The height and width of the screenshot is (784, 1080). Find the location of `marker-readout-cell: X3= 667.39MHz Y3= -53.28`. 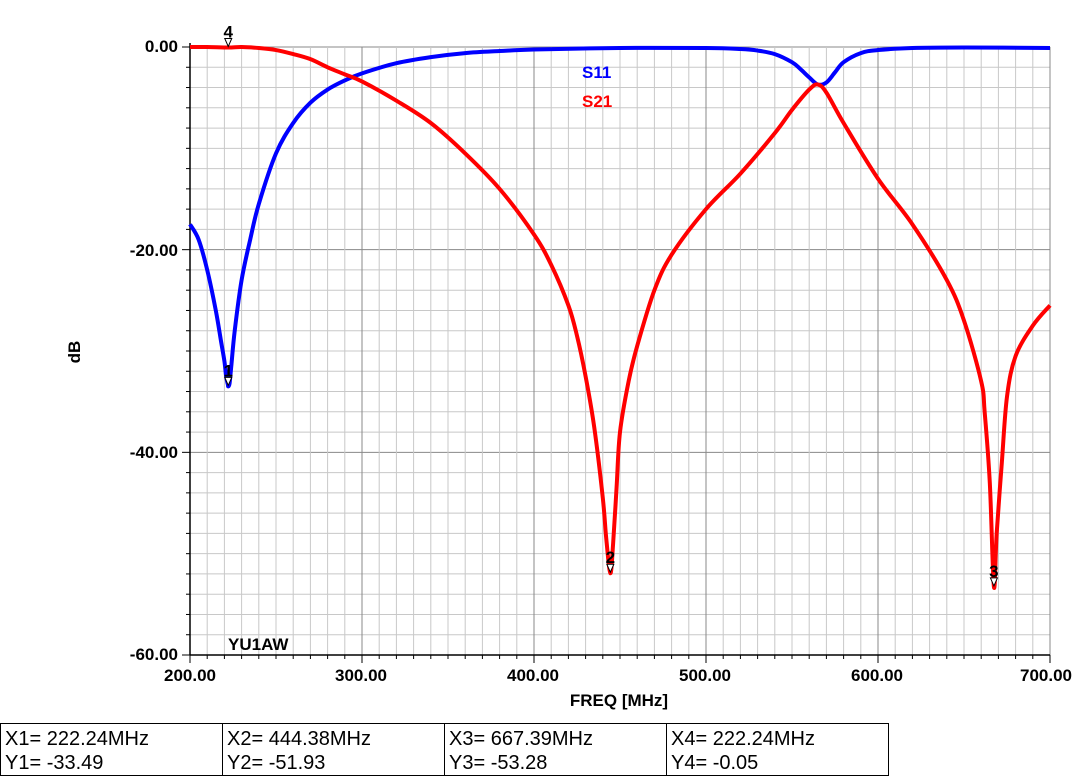

marker-readout-cell: X3= 667.39MHz Y3= -53.28 is located at coordinates (555, 749).